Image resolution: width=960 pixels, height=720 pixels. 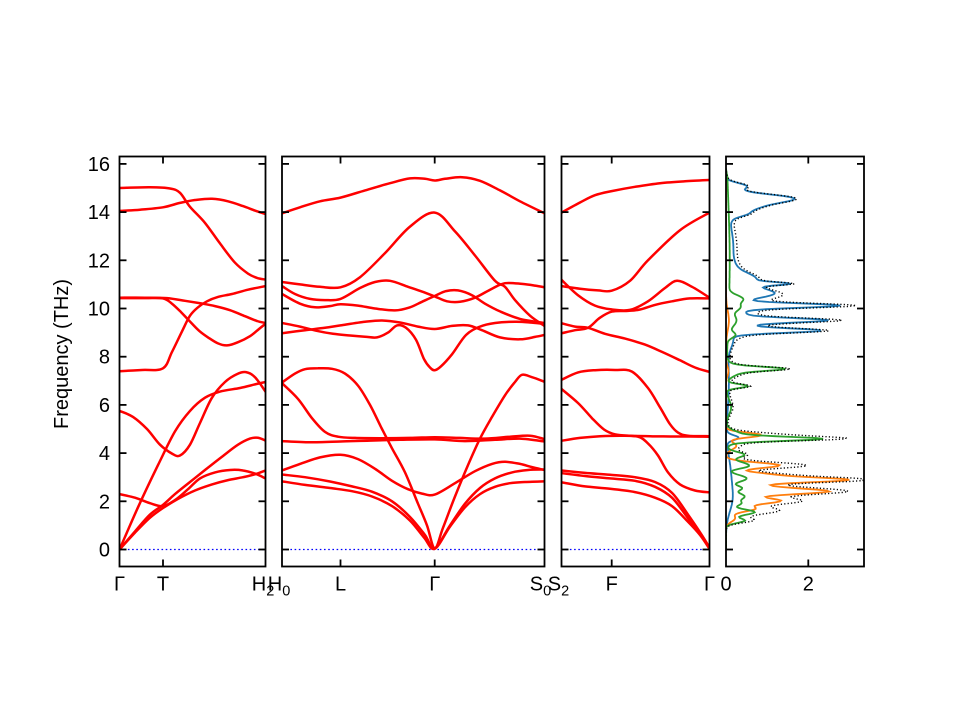 What do you see at coordinates (104, 454) in the screenshot?
I see `svg-text: 4` at bounding box center [104, 454].